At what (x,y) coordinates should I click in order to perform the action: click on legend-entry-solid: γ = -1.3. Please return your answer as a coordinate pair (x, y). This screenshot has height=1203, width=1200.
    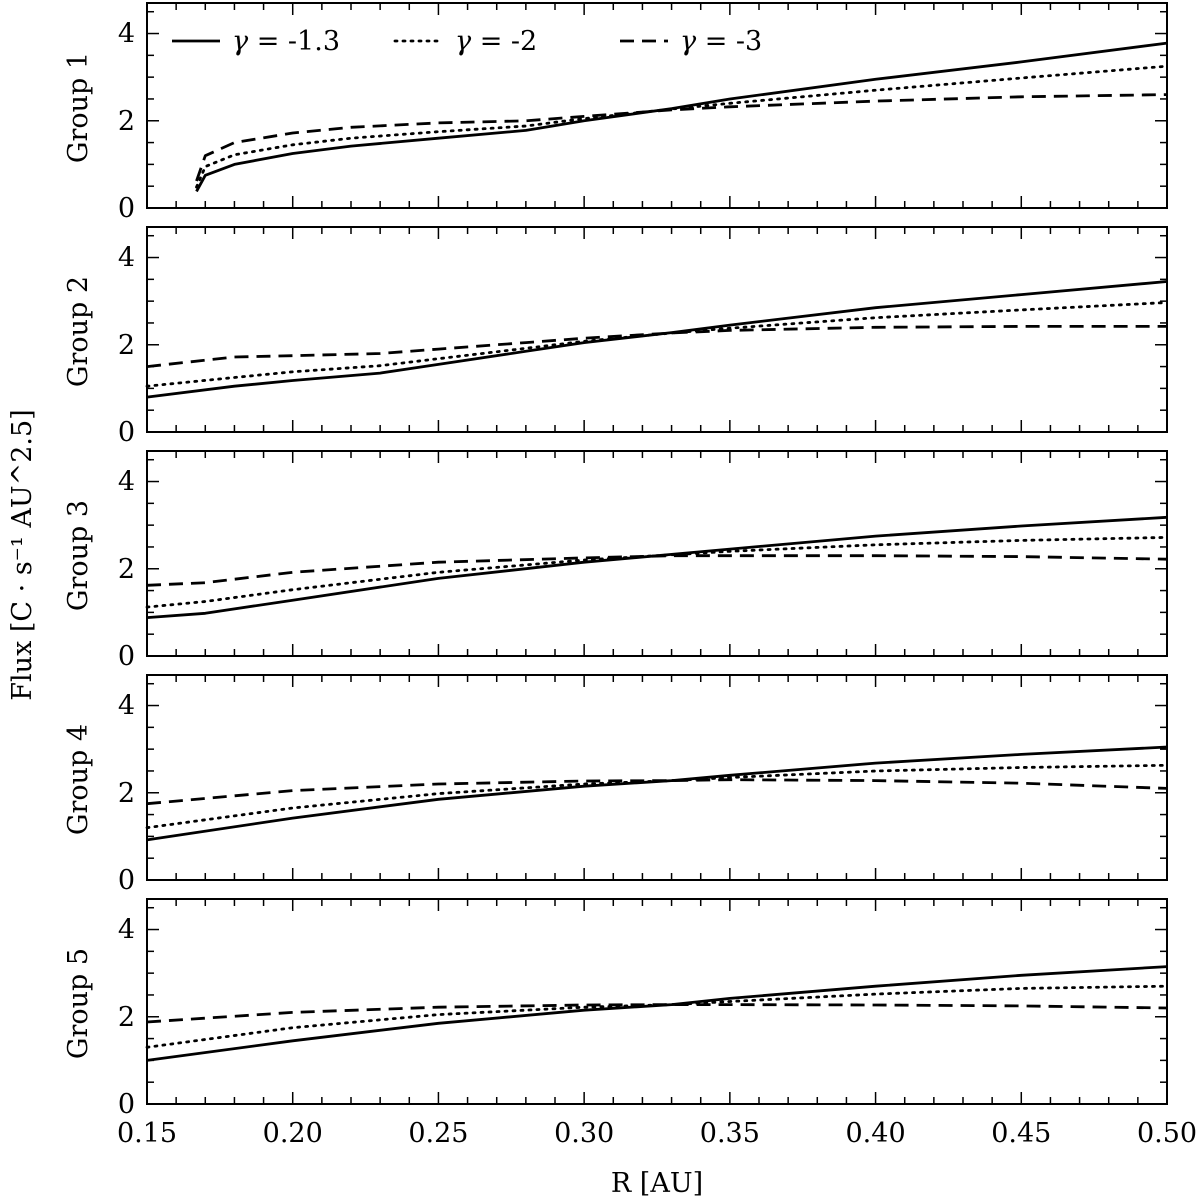
    Looking at the image, I should click on (286, 41).